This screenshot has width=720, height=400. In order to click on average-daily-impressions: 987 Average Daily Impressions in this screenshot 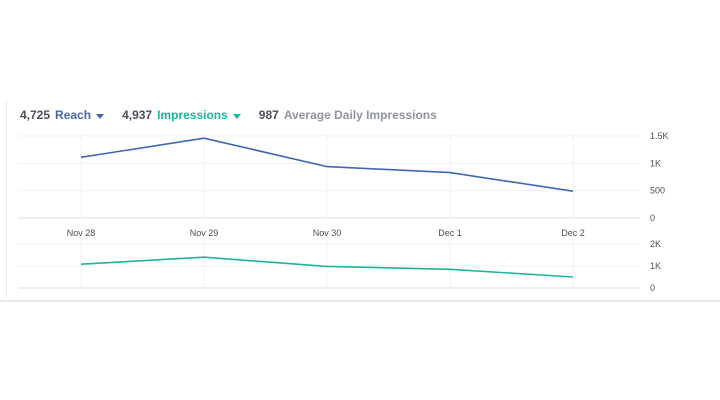, I will do `click(348, 115)`.